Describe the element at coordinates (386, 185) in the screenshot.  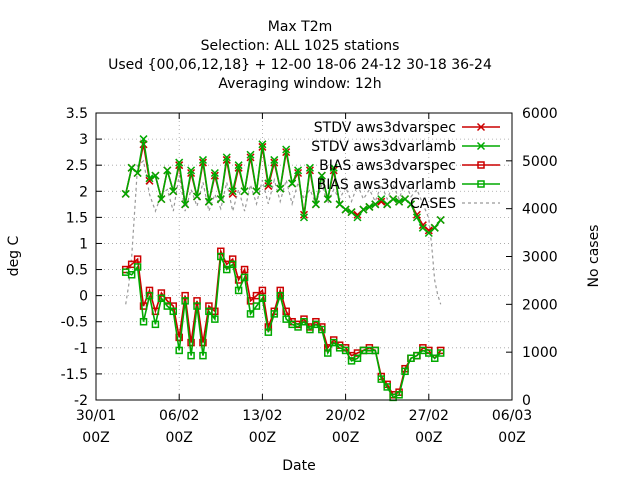
I see `legend-label: BIAS aws3dvarlamb` at that location.